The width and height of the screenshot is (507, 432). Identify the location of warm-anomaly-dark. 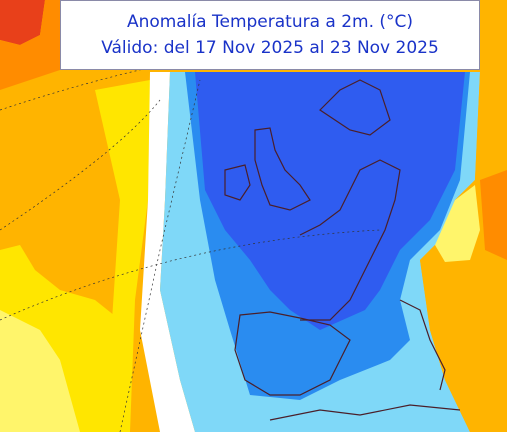
(30, 45).